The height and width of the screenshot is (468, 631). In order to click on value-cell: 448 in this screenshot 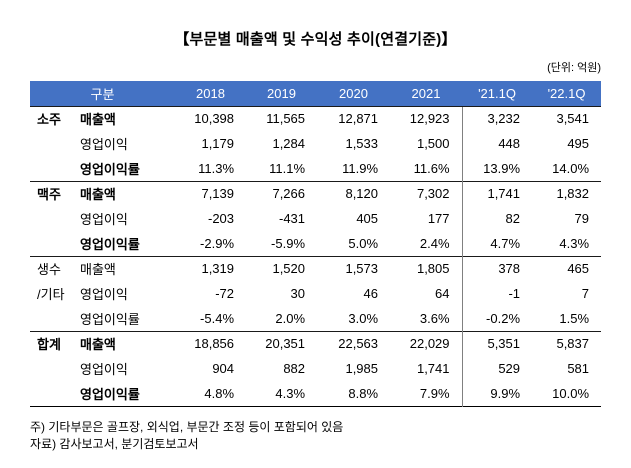, I will do `click(497, 143)`.